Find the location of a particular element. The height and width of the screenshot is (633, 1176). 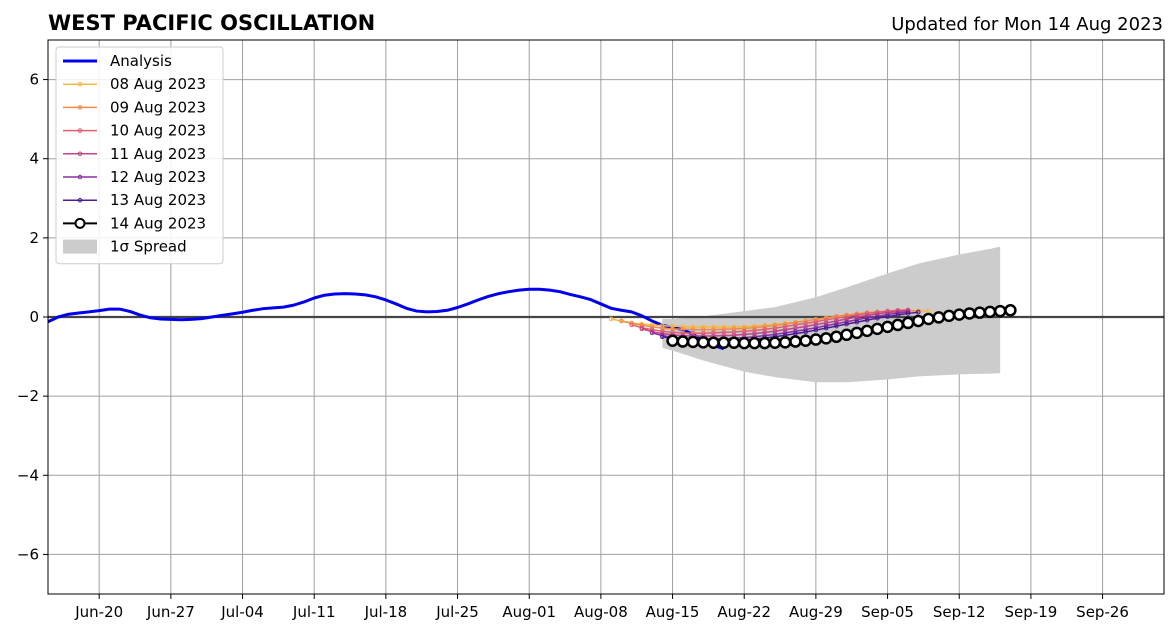

legend-item: Analysis is located at coordinates (117, 61).